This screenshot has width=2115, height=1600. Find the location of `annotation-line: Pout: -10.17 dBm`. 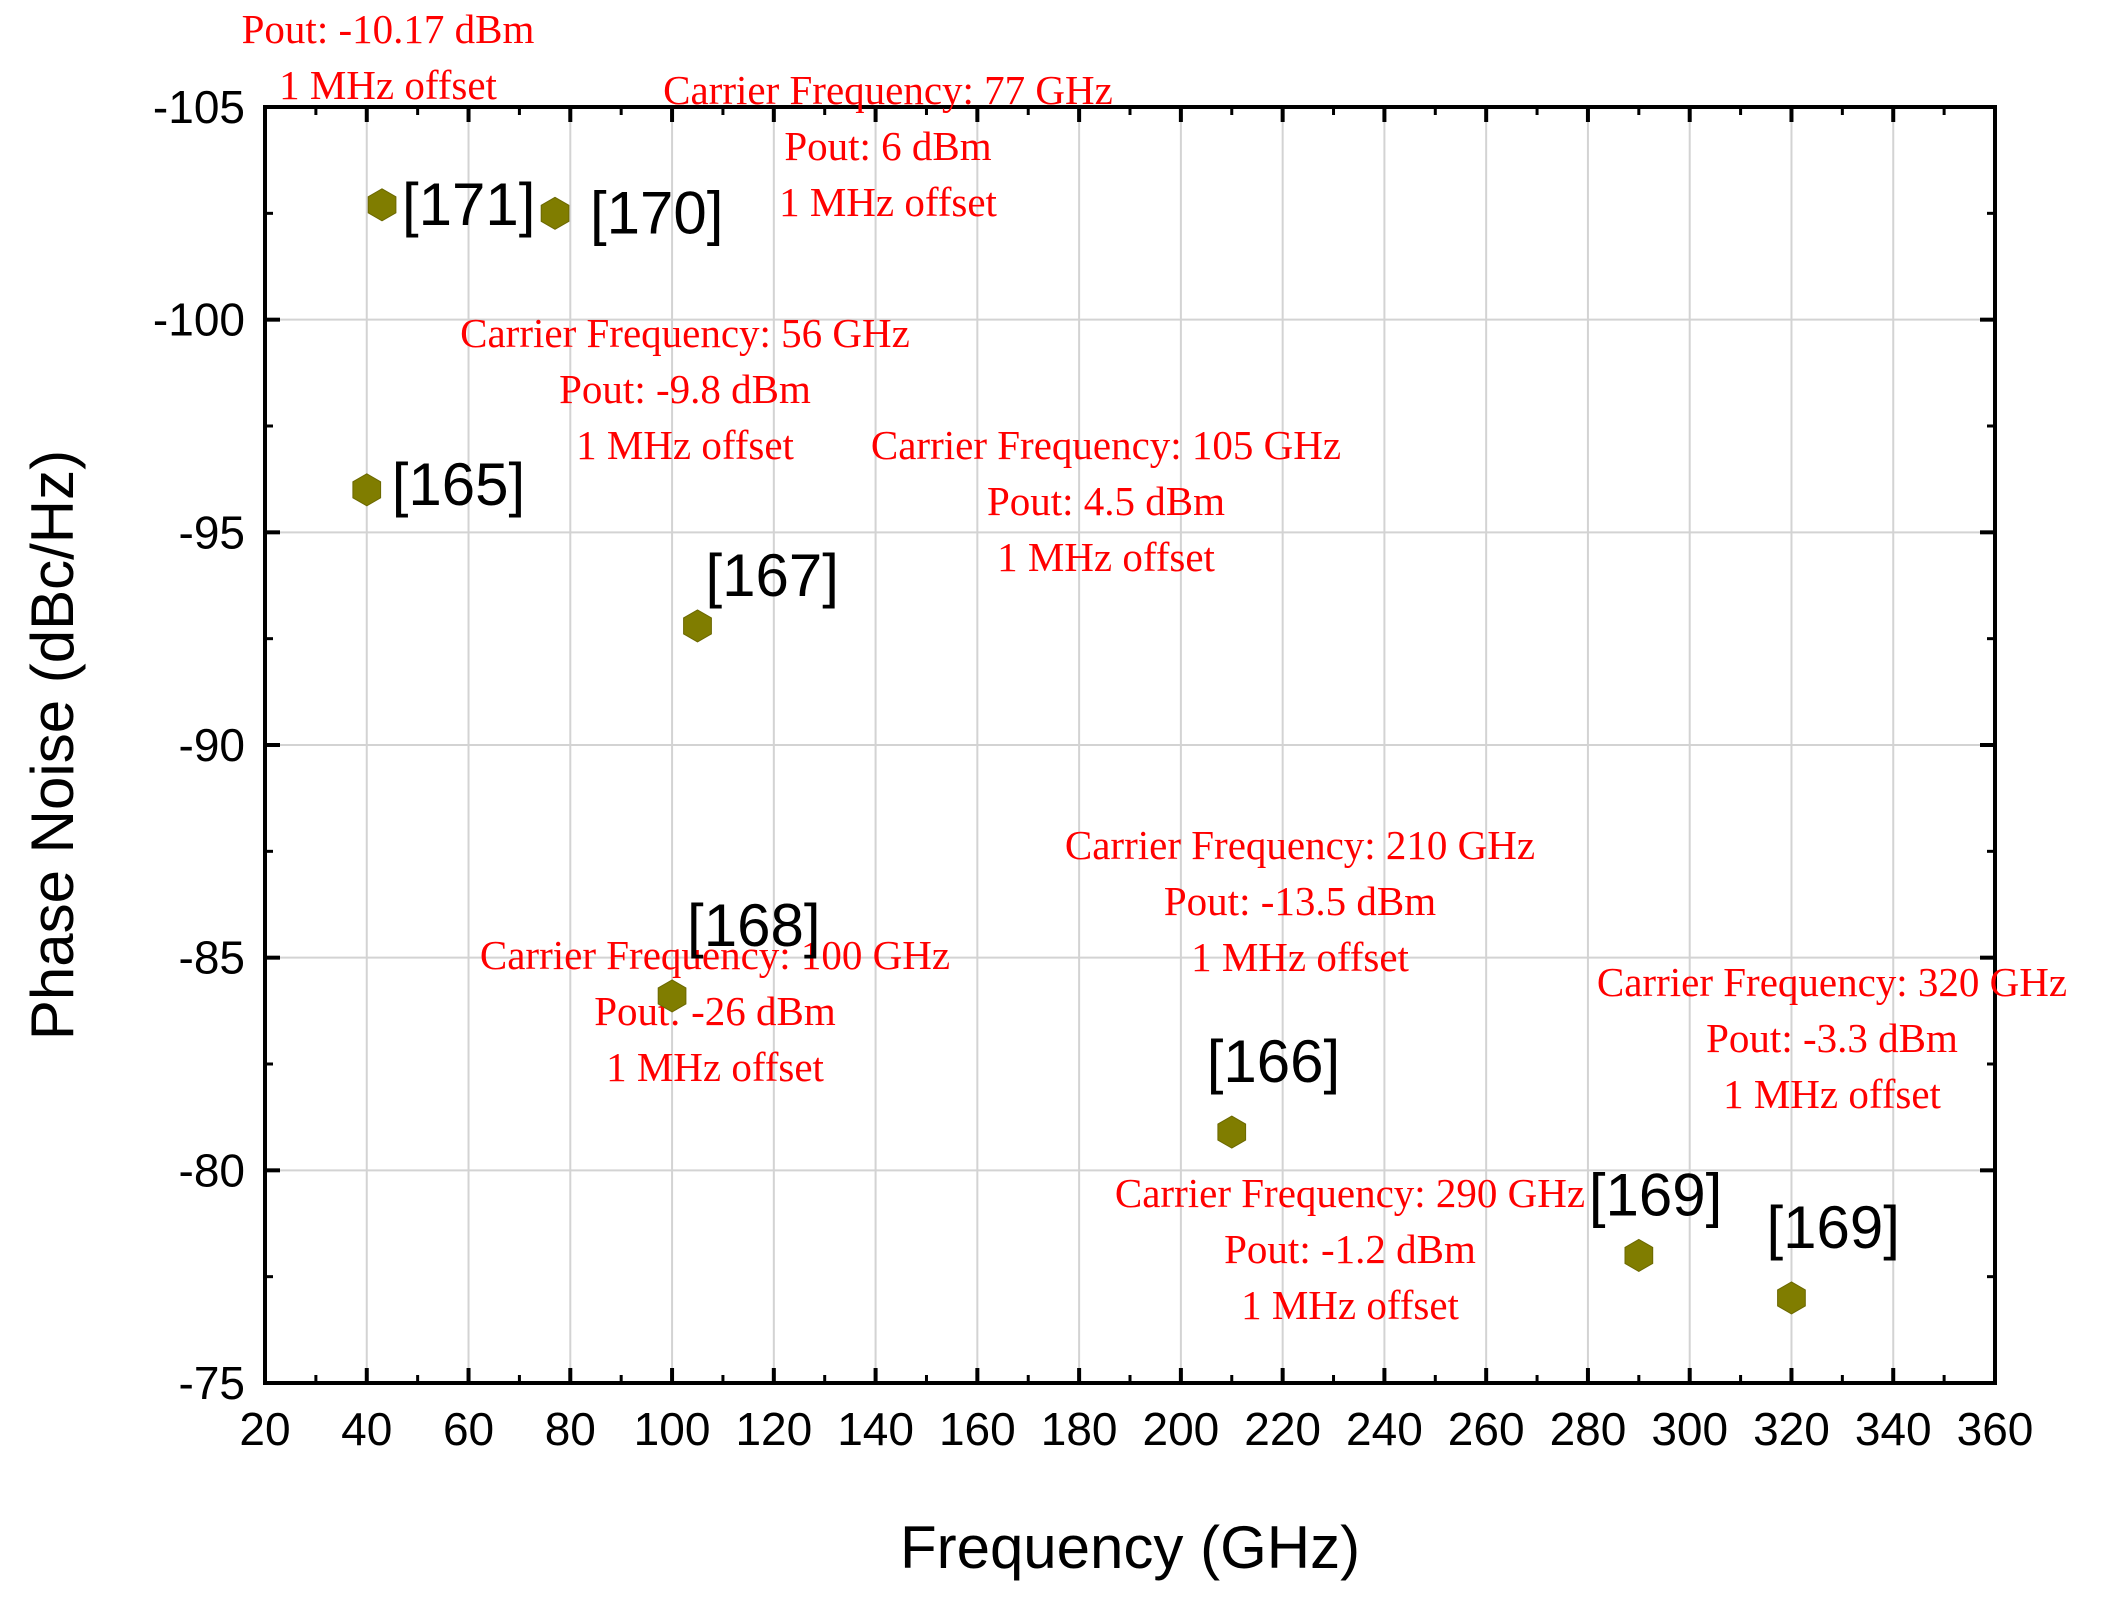

annotation-line: Pout: -10.17 dBm is located at coordinates (388, 29).